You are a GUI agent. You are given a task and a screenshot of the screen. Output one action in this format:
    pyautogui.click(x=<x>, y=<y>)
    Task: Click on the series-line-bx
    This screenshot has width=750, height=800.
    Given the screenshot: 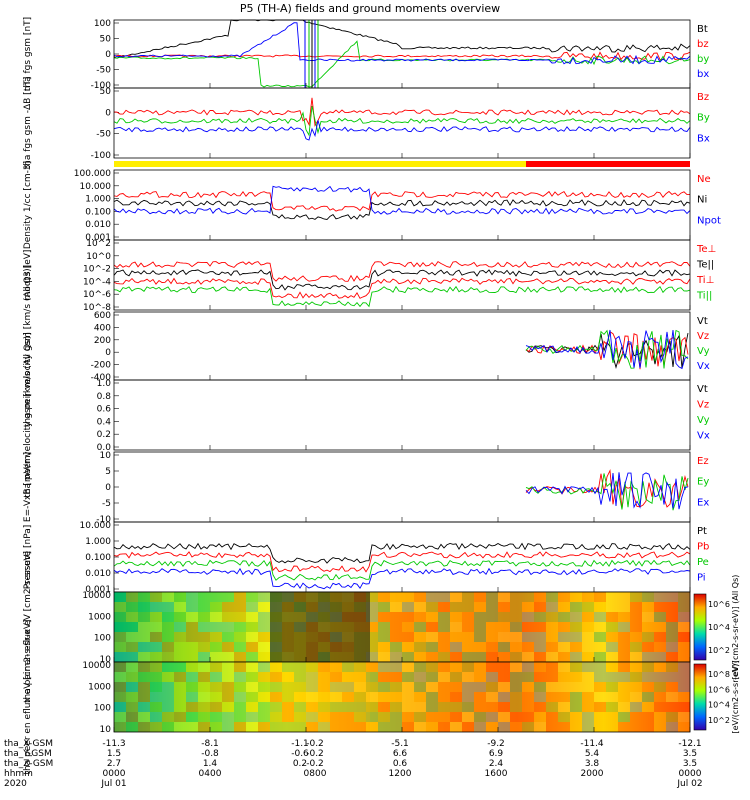 What is the action you would take?
    pyautogui.click(x=402, y=43)
    